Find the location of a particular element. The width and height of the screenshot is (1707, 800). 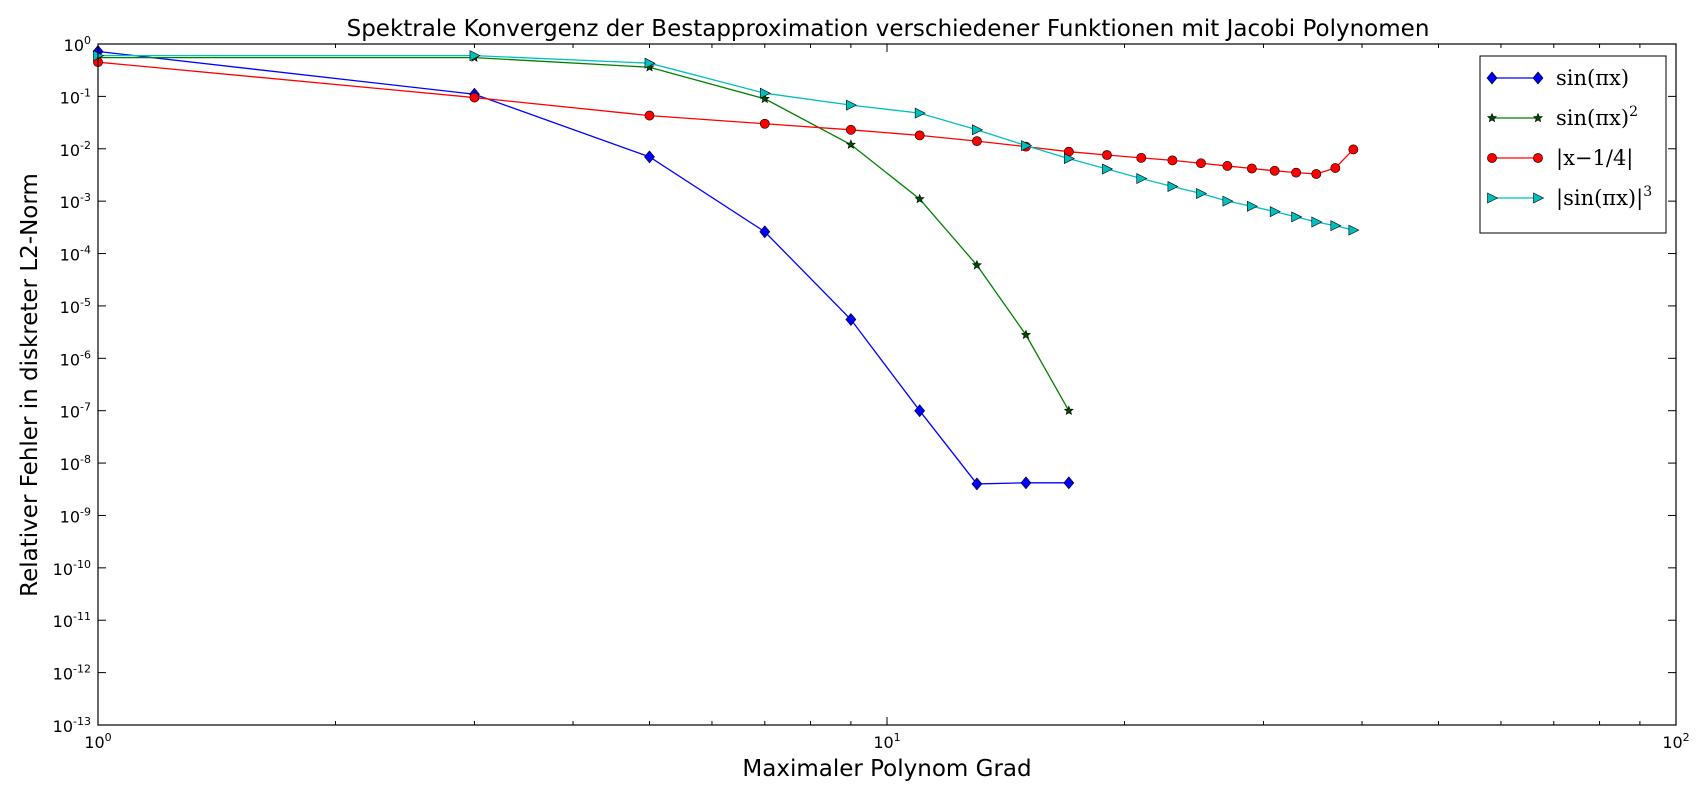

y-tick-label: 10⁻¹¹ is located at coordinates (72, 620).